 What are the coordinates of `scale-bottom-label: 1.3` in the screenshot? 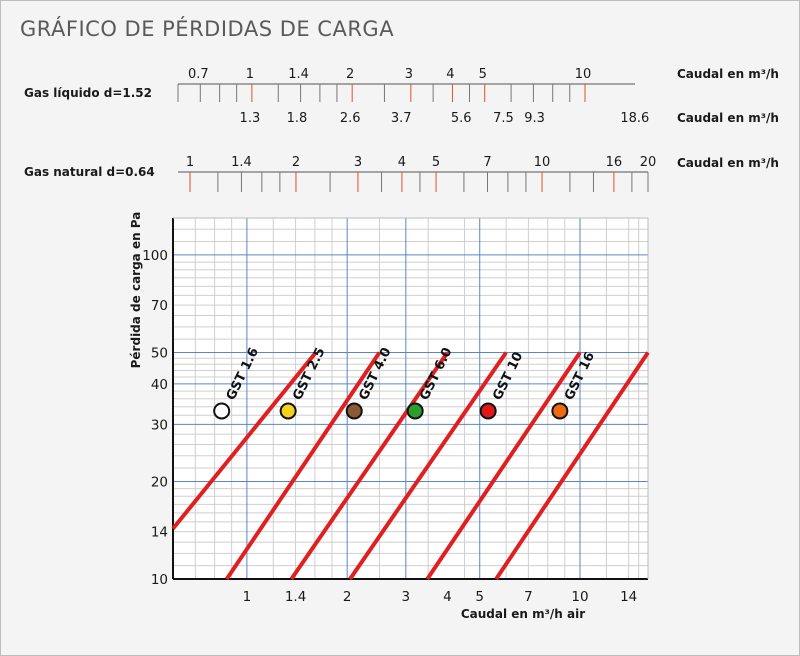 It's located at (250, 118).